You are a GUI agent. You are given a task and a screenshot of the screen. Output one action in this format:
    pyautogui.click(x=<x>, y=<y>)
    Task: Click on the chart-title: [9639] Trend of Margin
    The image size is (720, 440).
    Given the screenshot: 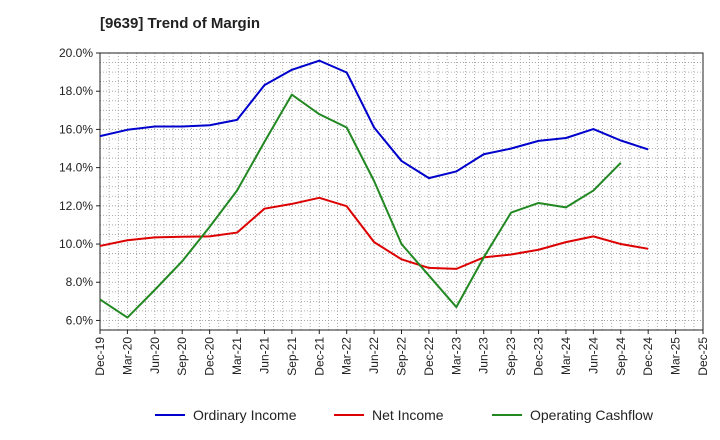 What is the action you would take?
    pyautogui.click(x=180, y=23)
    